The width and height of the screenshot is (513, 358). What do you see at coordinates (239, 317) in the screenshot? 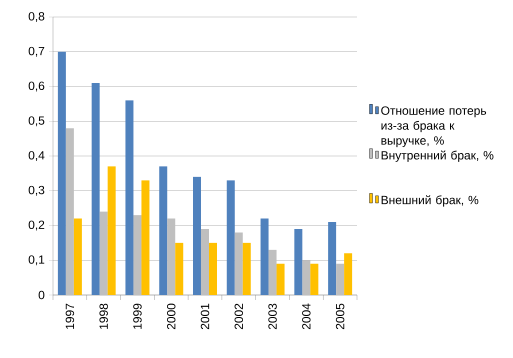
I see `x-tick-label: 2002` at bounding box center [239, 317].